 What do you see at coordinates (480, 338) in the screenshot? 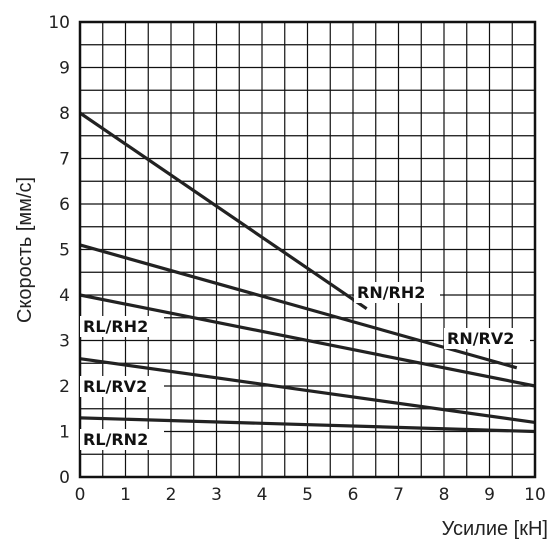
I see `series-label: RN/RV2` at bounding box center [480, 338].